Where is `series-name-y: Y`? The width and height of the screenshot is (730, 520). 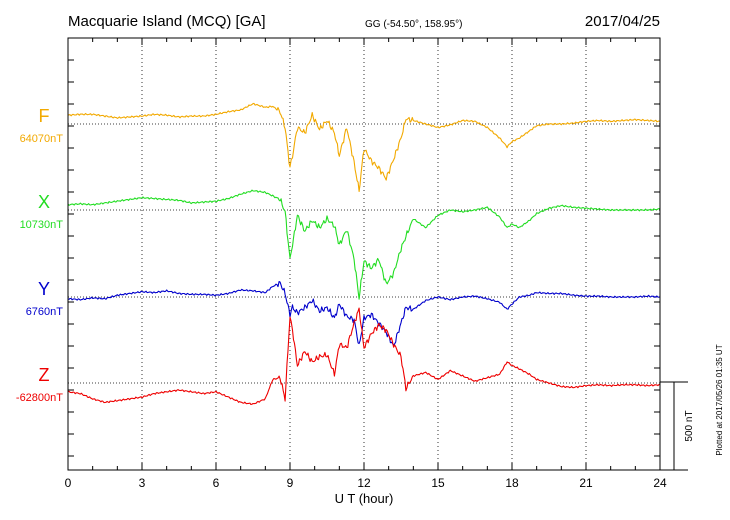 series-name-y: Y is located at coordinates (44, 289).